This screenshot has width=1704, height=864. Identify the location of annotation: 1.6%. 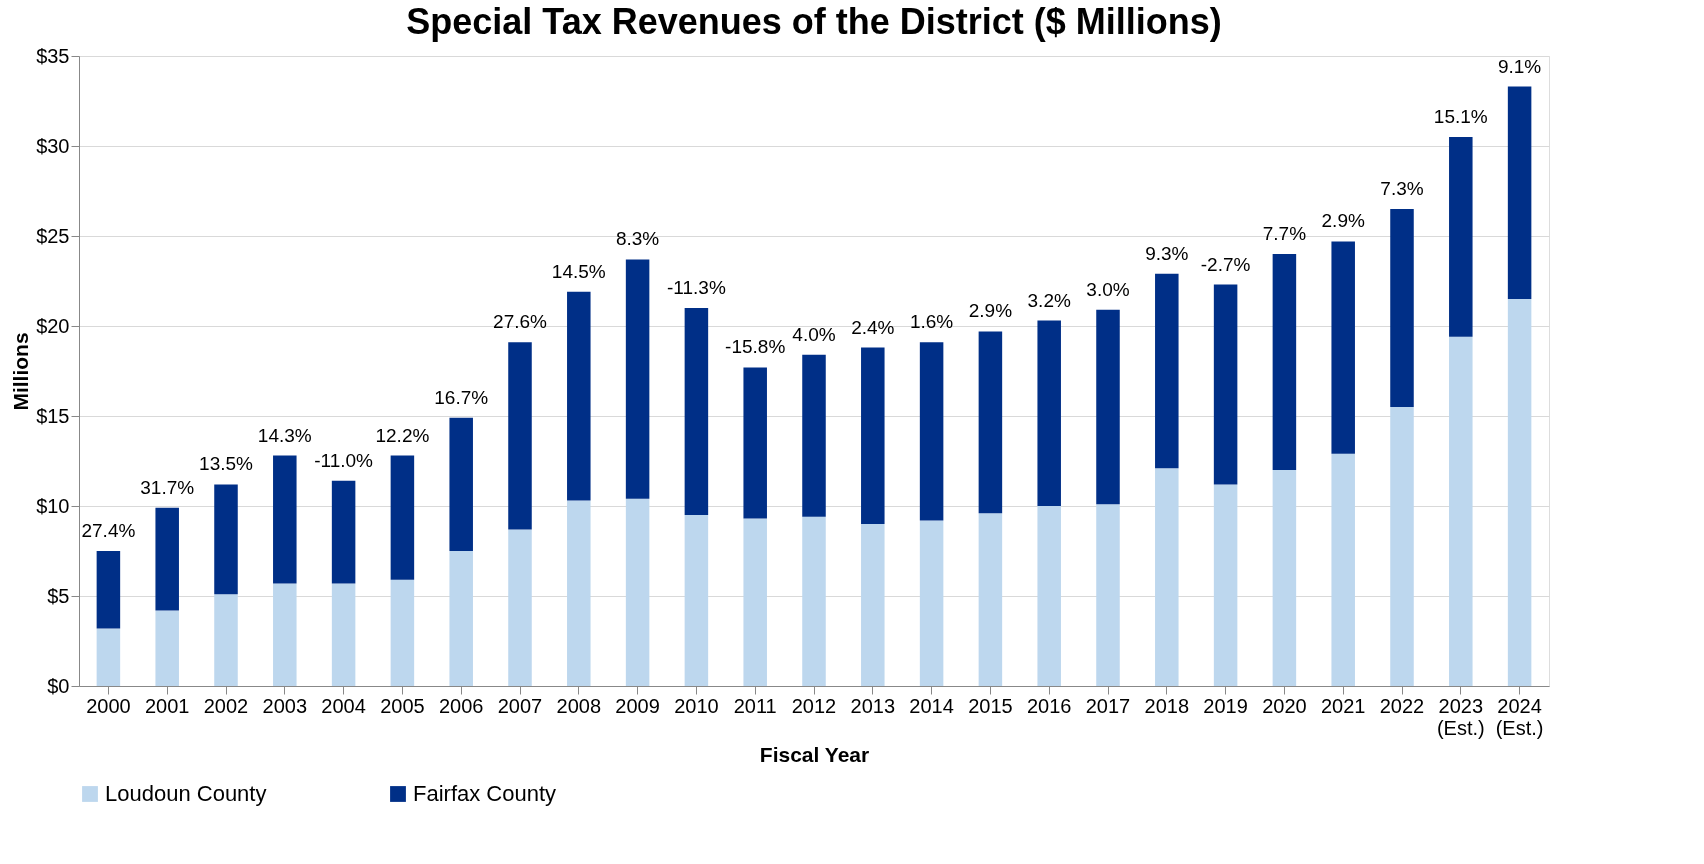
(931, 322).